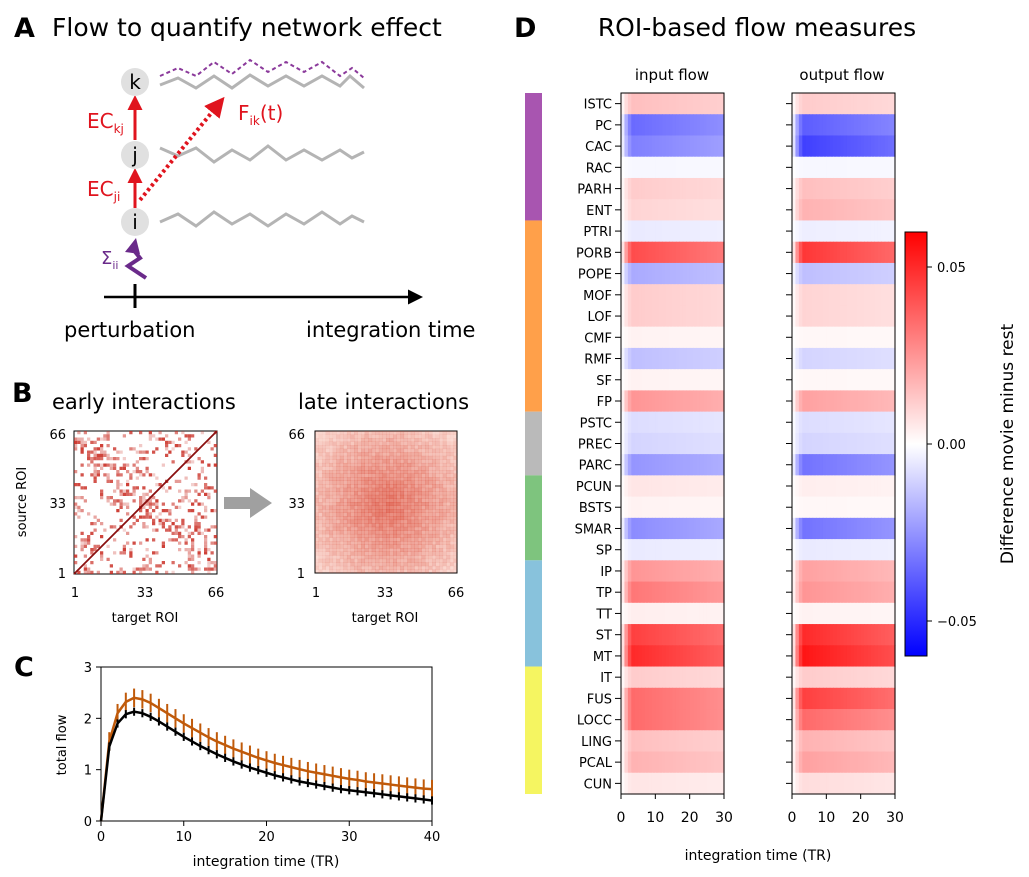 The height and width of the screenshot is (877, 1029). Describe the element at coordinates (134, 155) in the screenshot. I see `node-j-label: j` at that location.